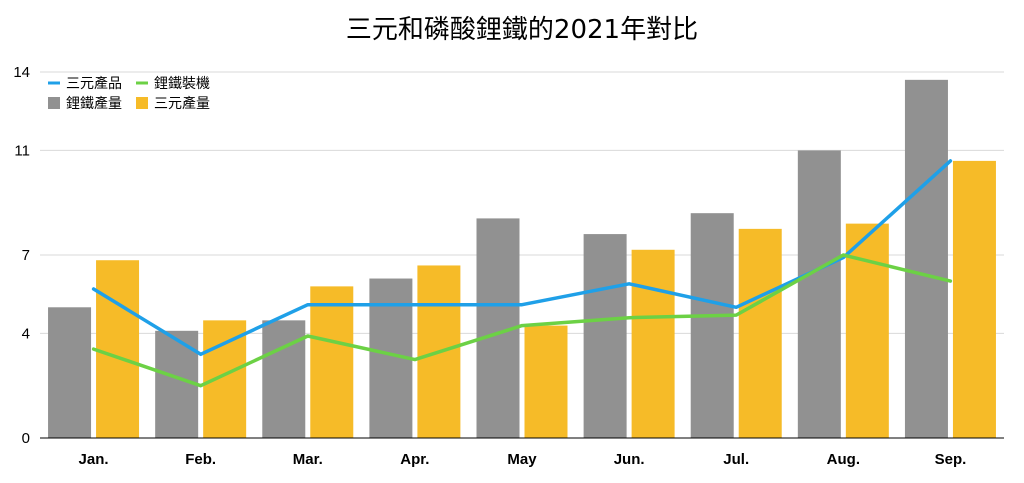 The width and height of the screenshot is (1024, 483). What do you see at coordinates (26, 438) in the screenshot?
I see `y-tick-label: 0` at bounding box center [26, 438].